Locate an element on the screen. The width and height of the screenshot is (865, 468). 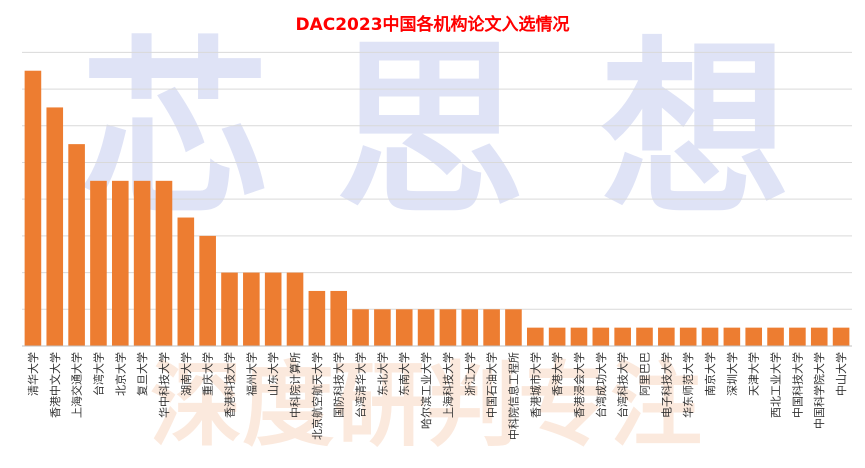
bar-上海科技大学 is located at coordinates (448, 327).